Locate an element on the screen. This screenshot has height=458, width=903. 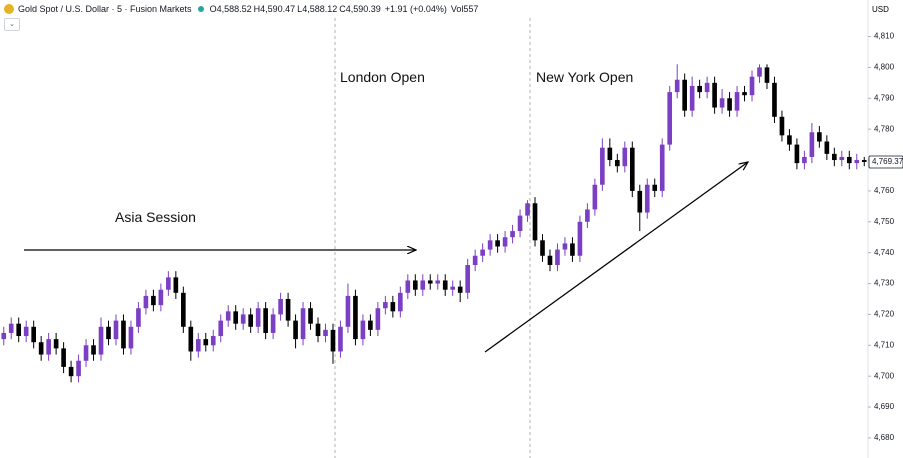
y-tick-label: 4,730 is located at coordinates (884, 283).